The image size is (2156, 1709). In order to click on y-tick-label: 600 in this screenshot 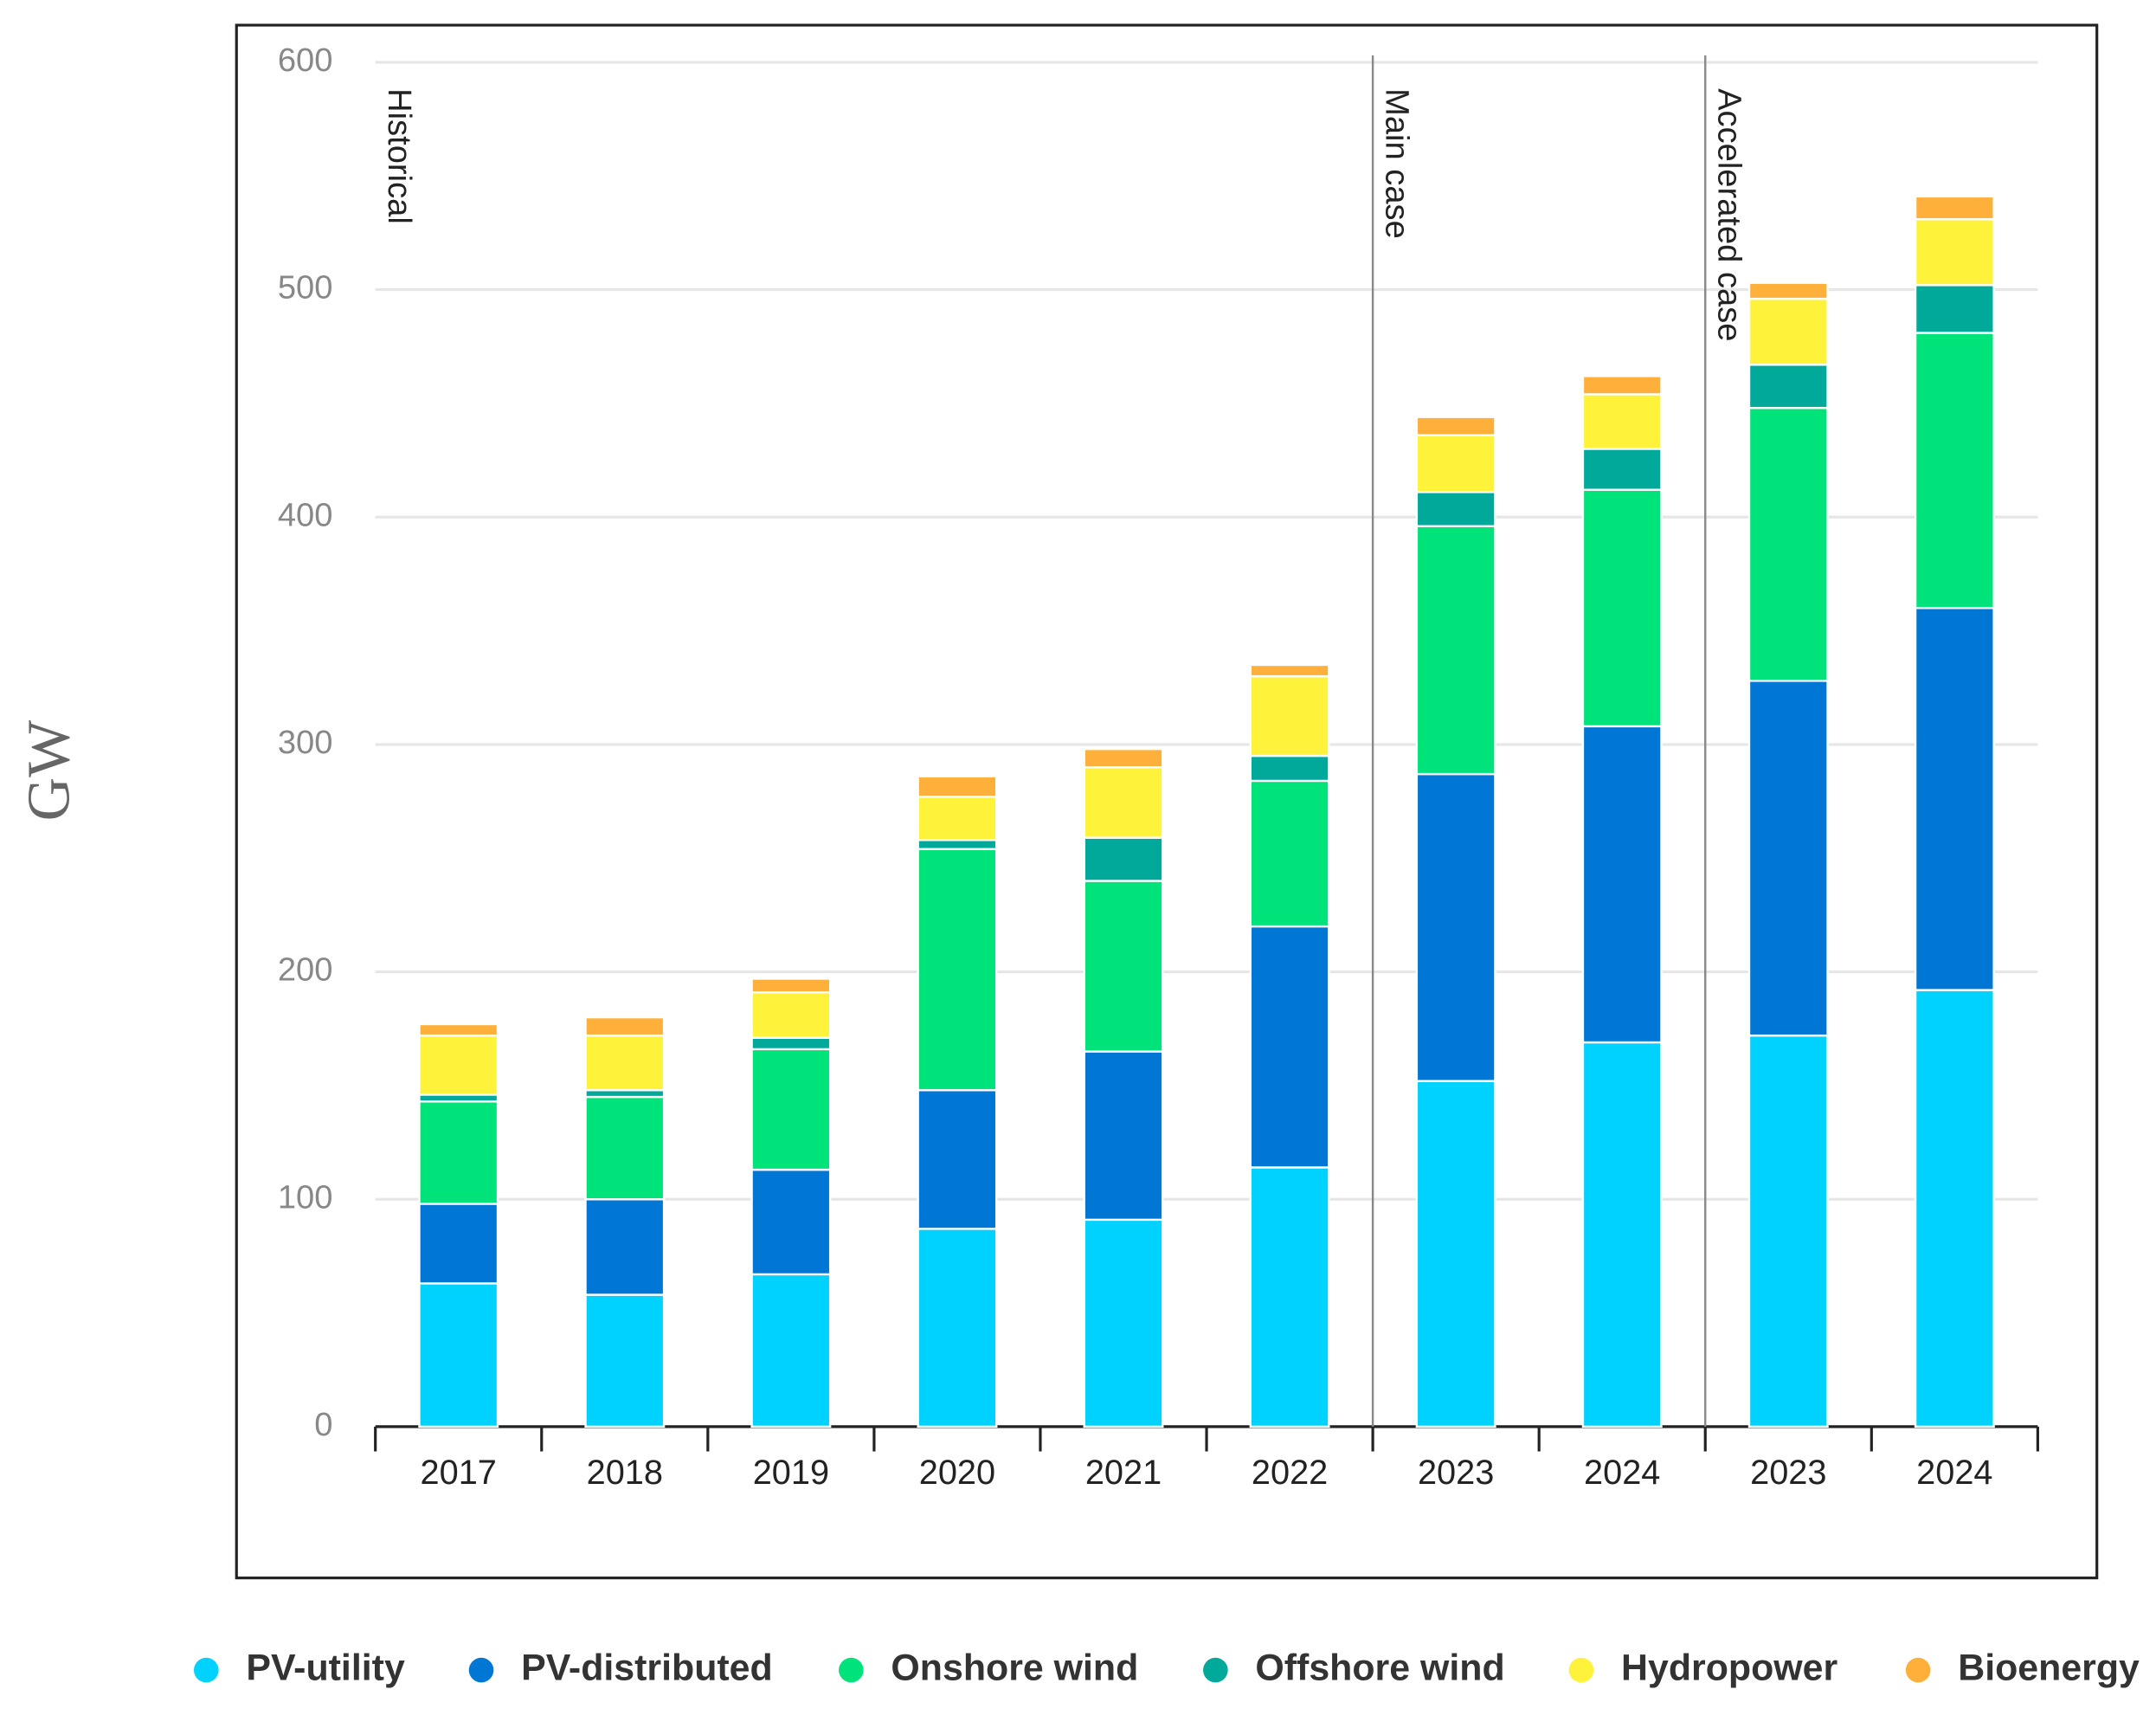, I will do `click(305, 60)`.